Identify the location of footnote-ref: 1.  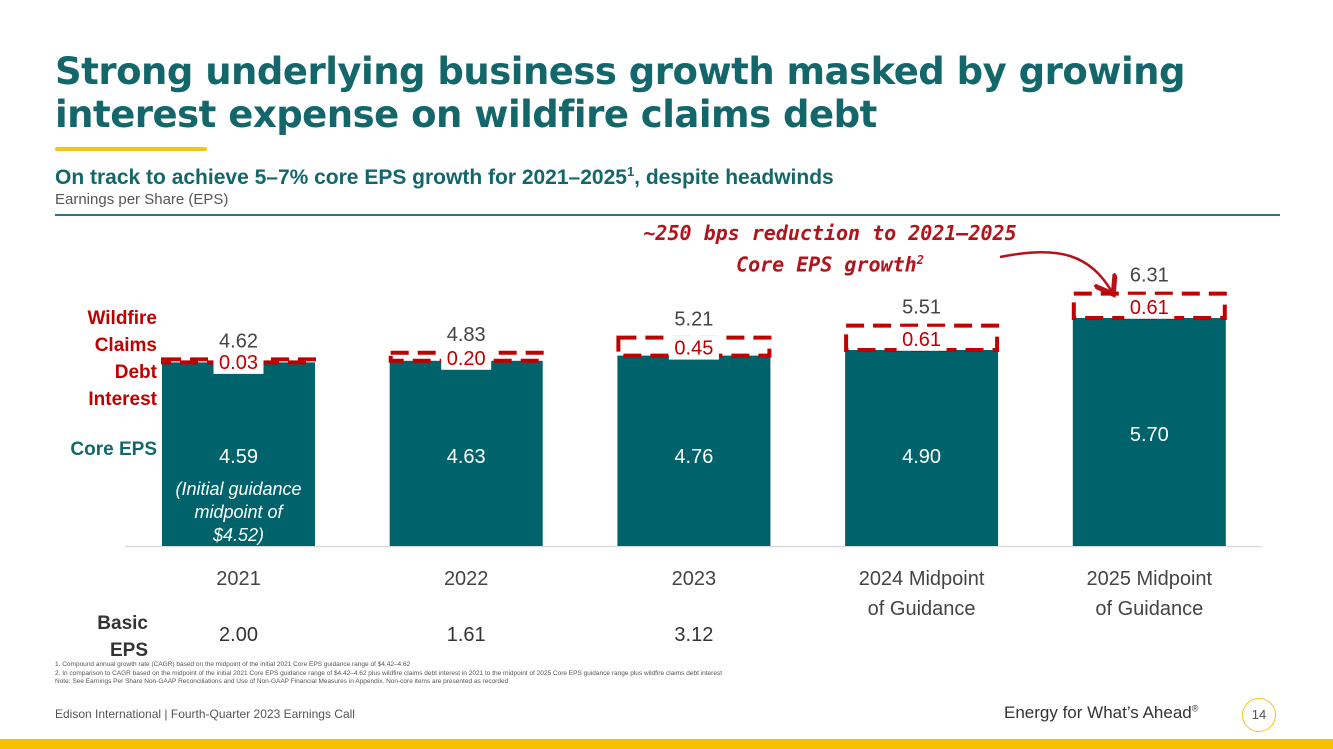
(630, 171).